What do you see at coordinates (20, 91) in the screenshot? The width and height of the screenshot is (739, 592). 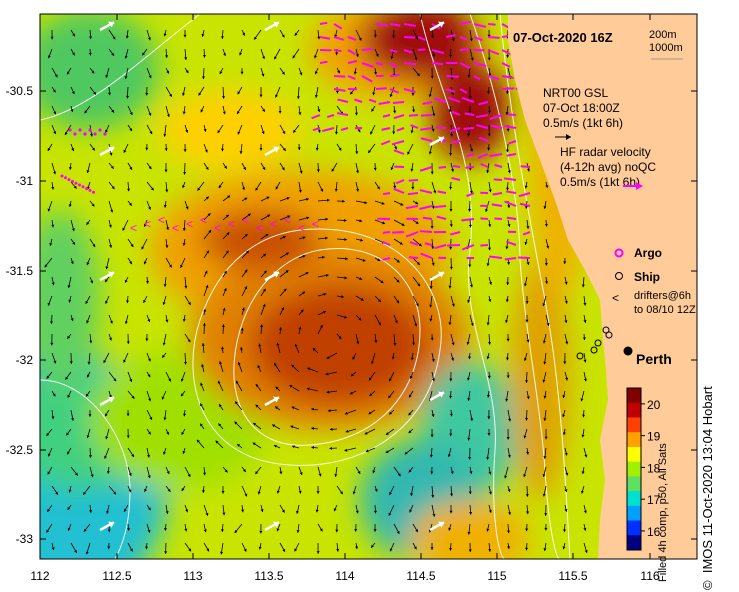 I see `y-tick-label: -30.5` at bounding box center [20, 91].